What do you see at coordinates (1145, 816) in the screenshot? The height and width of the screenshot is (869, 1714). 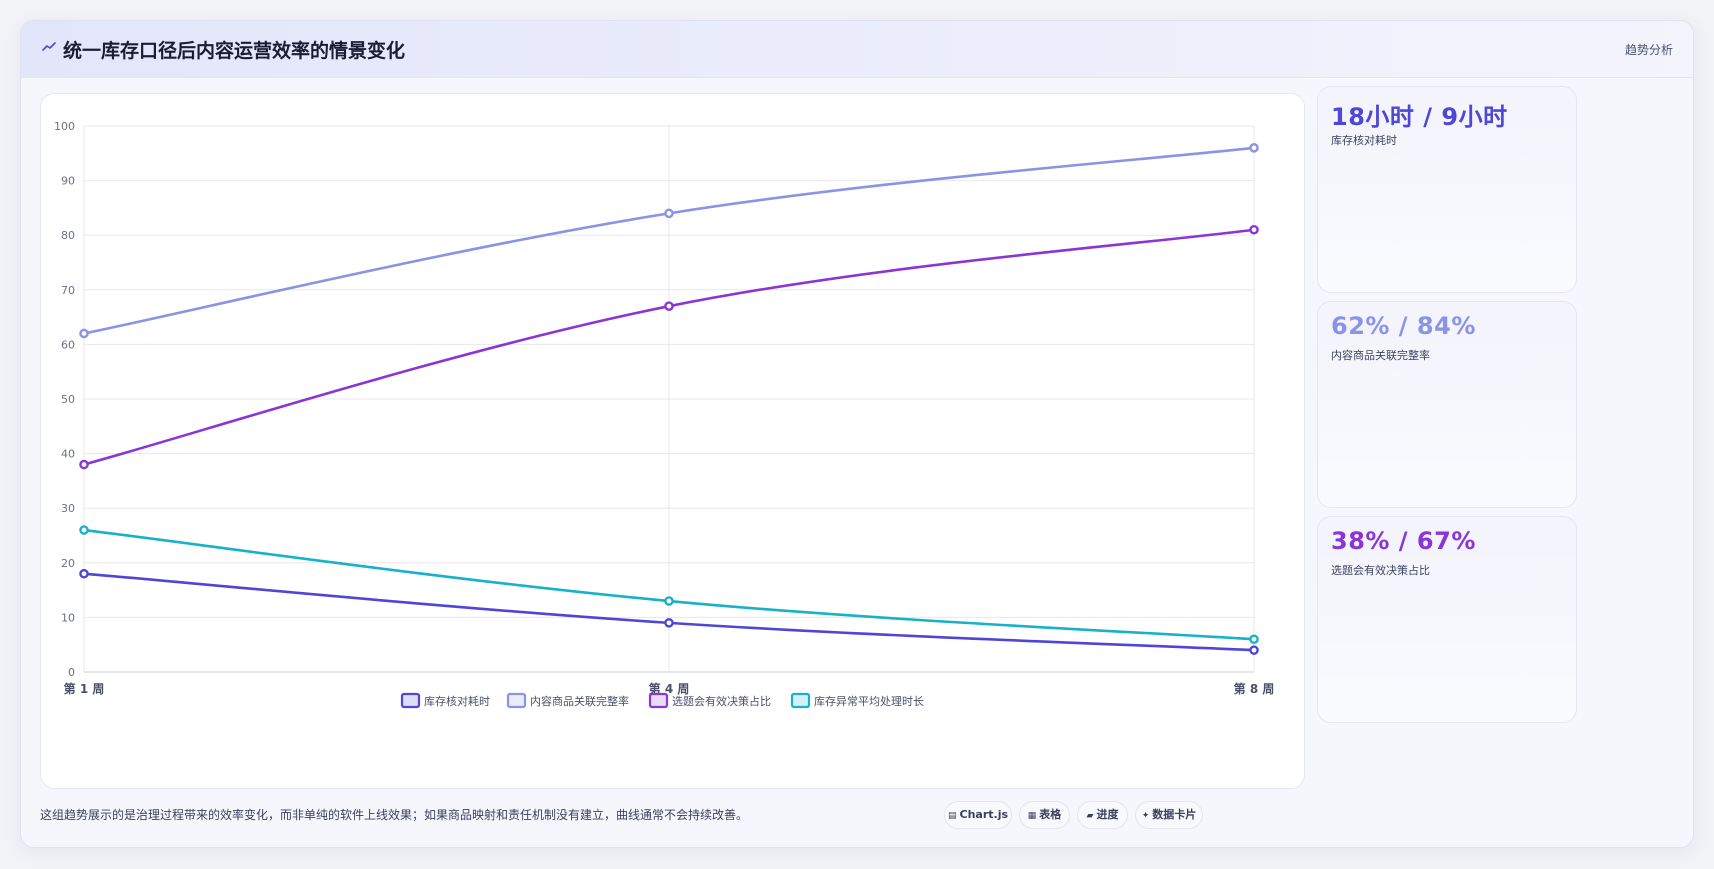 I see `sparkle-icon: ✦` at bounding box center [1145, 816].